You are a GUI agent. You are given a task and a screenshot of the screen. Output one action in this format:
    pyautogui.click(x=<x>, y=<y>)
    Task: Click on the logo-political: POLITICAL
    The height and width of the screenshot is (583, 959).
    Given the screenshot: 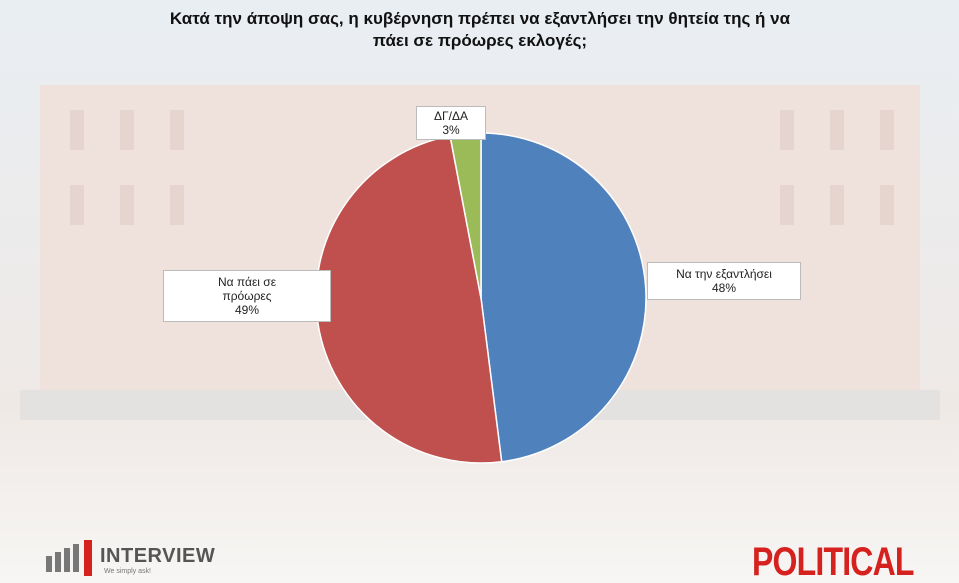 What is the action you would take?
    pyautogui.click(x=833, y=561)
    